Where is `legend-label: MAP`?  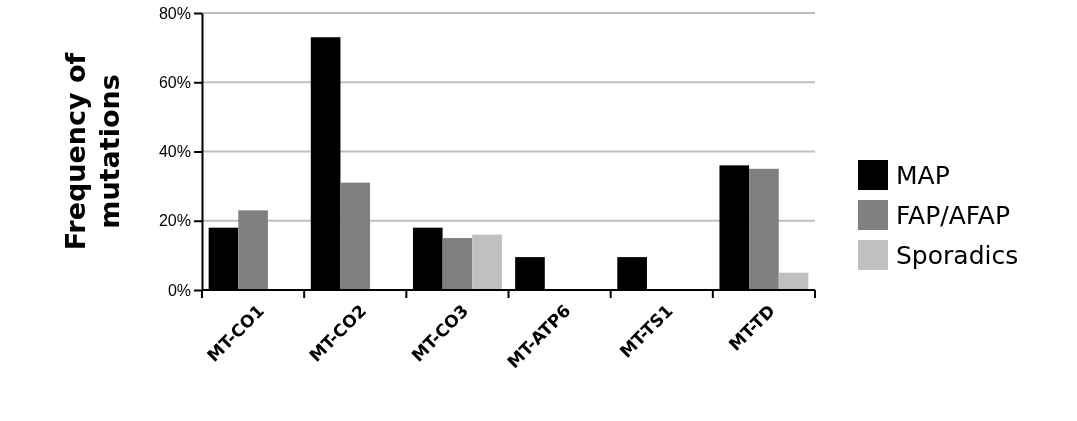 legend-label: MAP is located at coordinates (923, 175).